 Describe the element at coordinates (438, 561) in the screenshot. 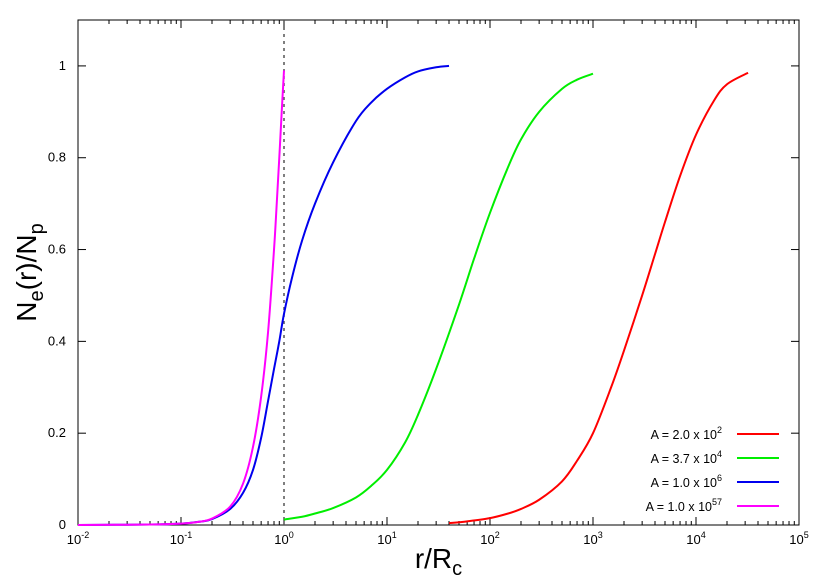

I see `x-axis-label: r/Rc` at that location.